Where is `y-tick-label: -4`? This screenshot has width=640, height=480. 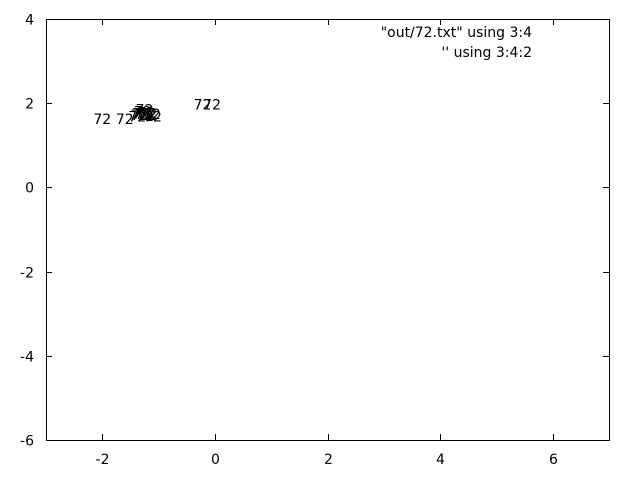
y-tick-label: -4 is located at coordinates (27, 358).